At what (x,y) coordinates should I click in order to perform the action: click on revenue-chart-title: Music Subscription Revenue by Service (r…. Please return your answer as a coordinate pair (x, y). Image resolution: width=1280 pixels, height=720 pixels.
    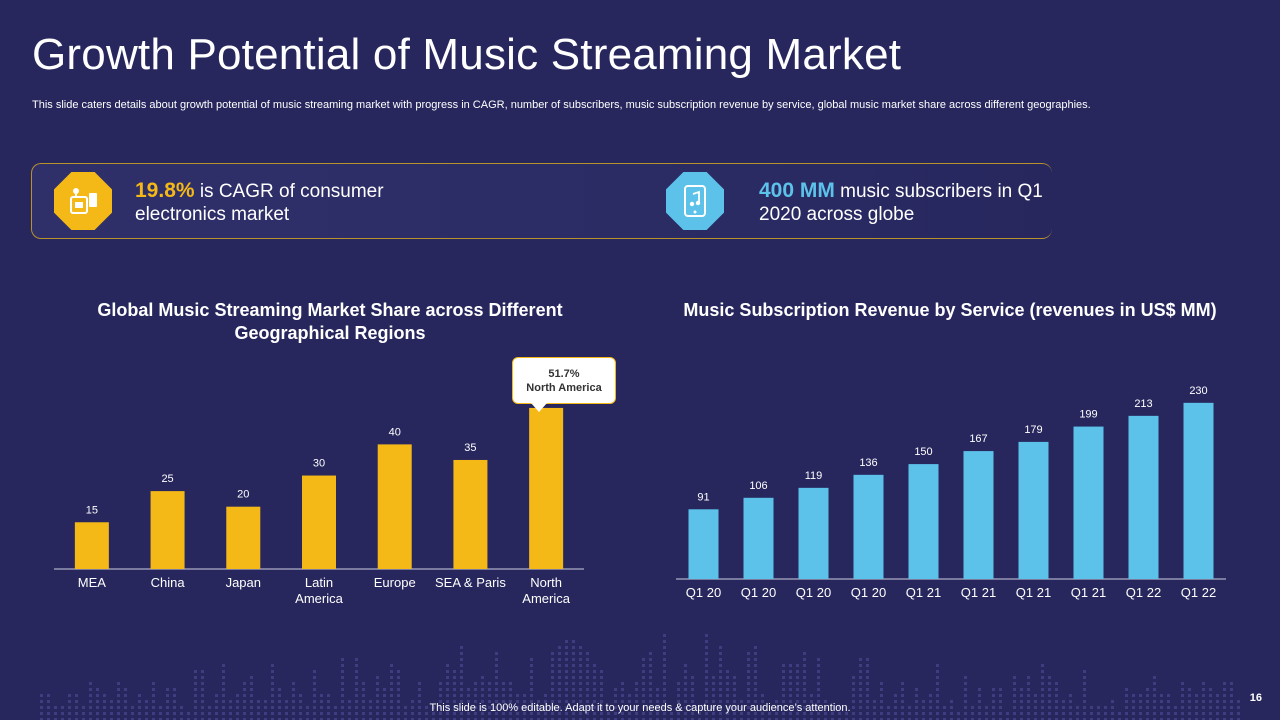
    Looking at the image, I should click on (950, 310).